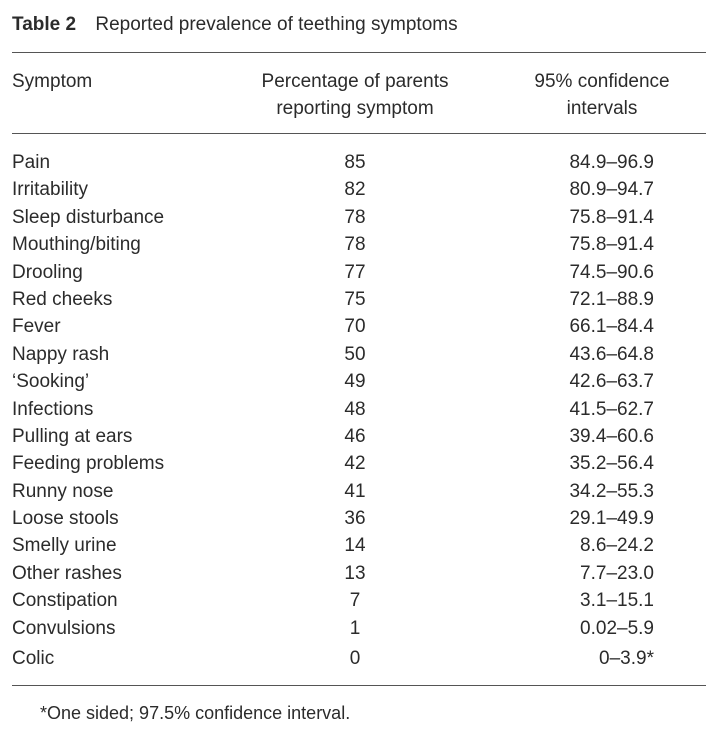 The image size is (720, 738). What do you see at coordinates (355, 573) in the screenshot?
I see `percentage-cell: 13` at bounding box center [355, 573].